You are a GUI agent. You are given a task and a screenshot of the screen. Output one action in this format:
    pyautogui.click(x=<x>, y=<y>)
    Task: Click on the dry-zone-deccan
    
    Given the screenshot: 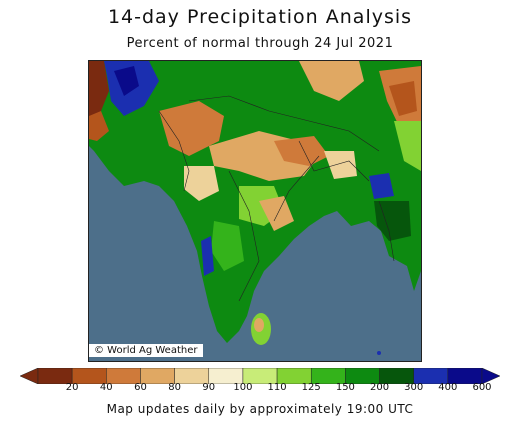 What is the action you would take?
    pyautogui.click(x=276, y=213)
    